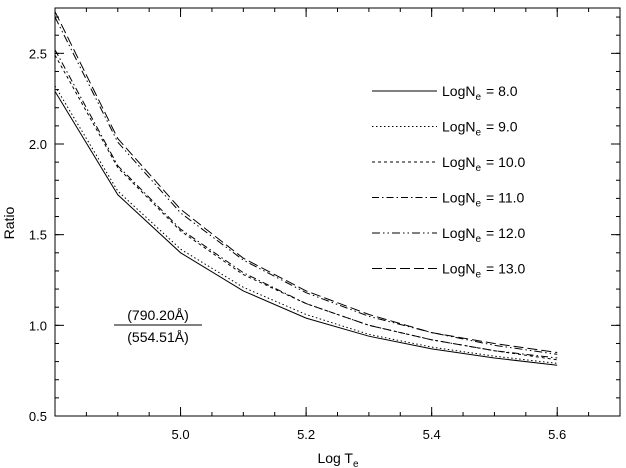  Describe the element at coordinates (38, 416) in the screenshot. I see `y-tick-label: 0.5` at that location.